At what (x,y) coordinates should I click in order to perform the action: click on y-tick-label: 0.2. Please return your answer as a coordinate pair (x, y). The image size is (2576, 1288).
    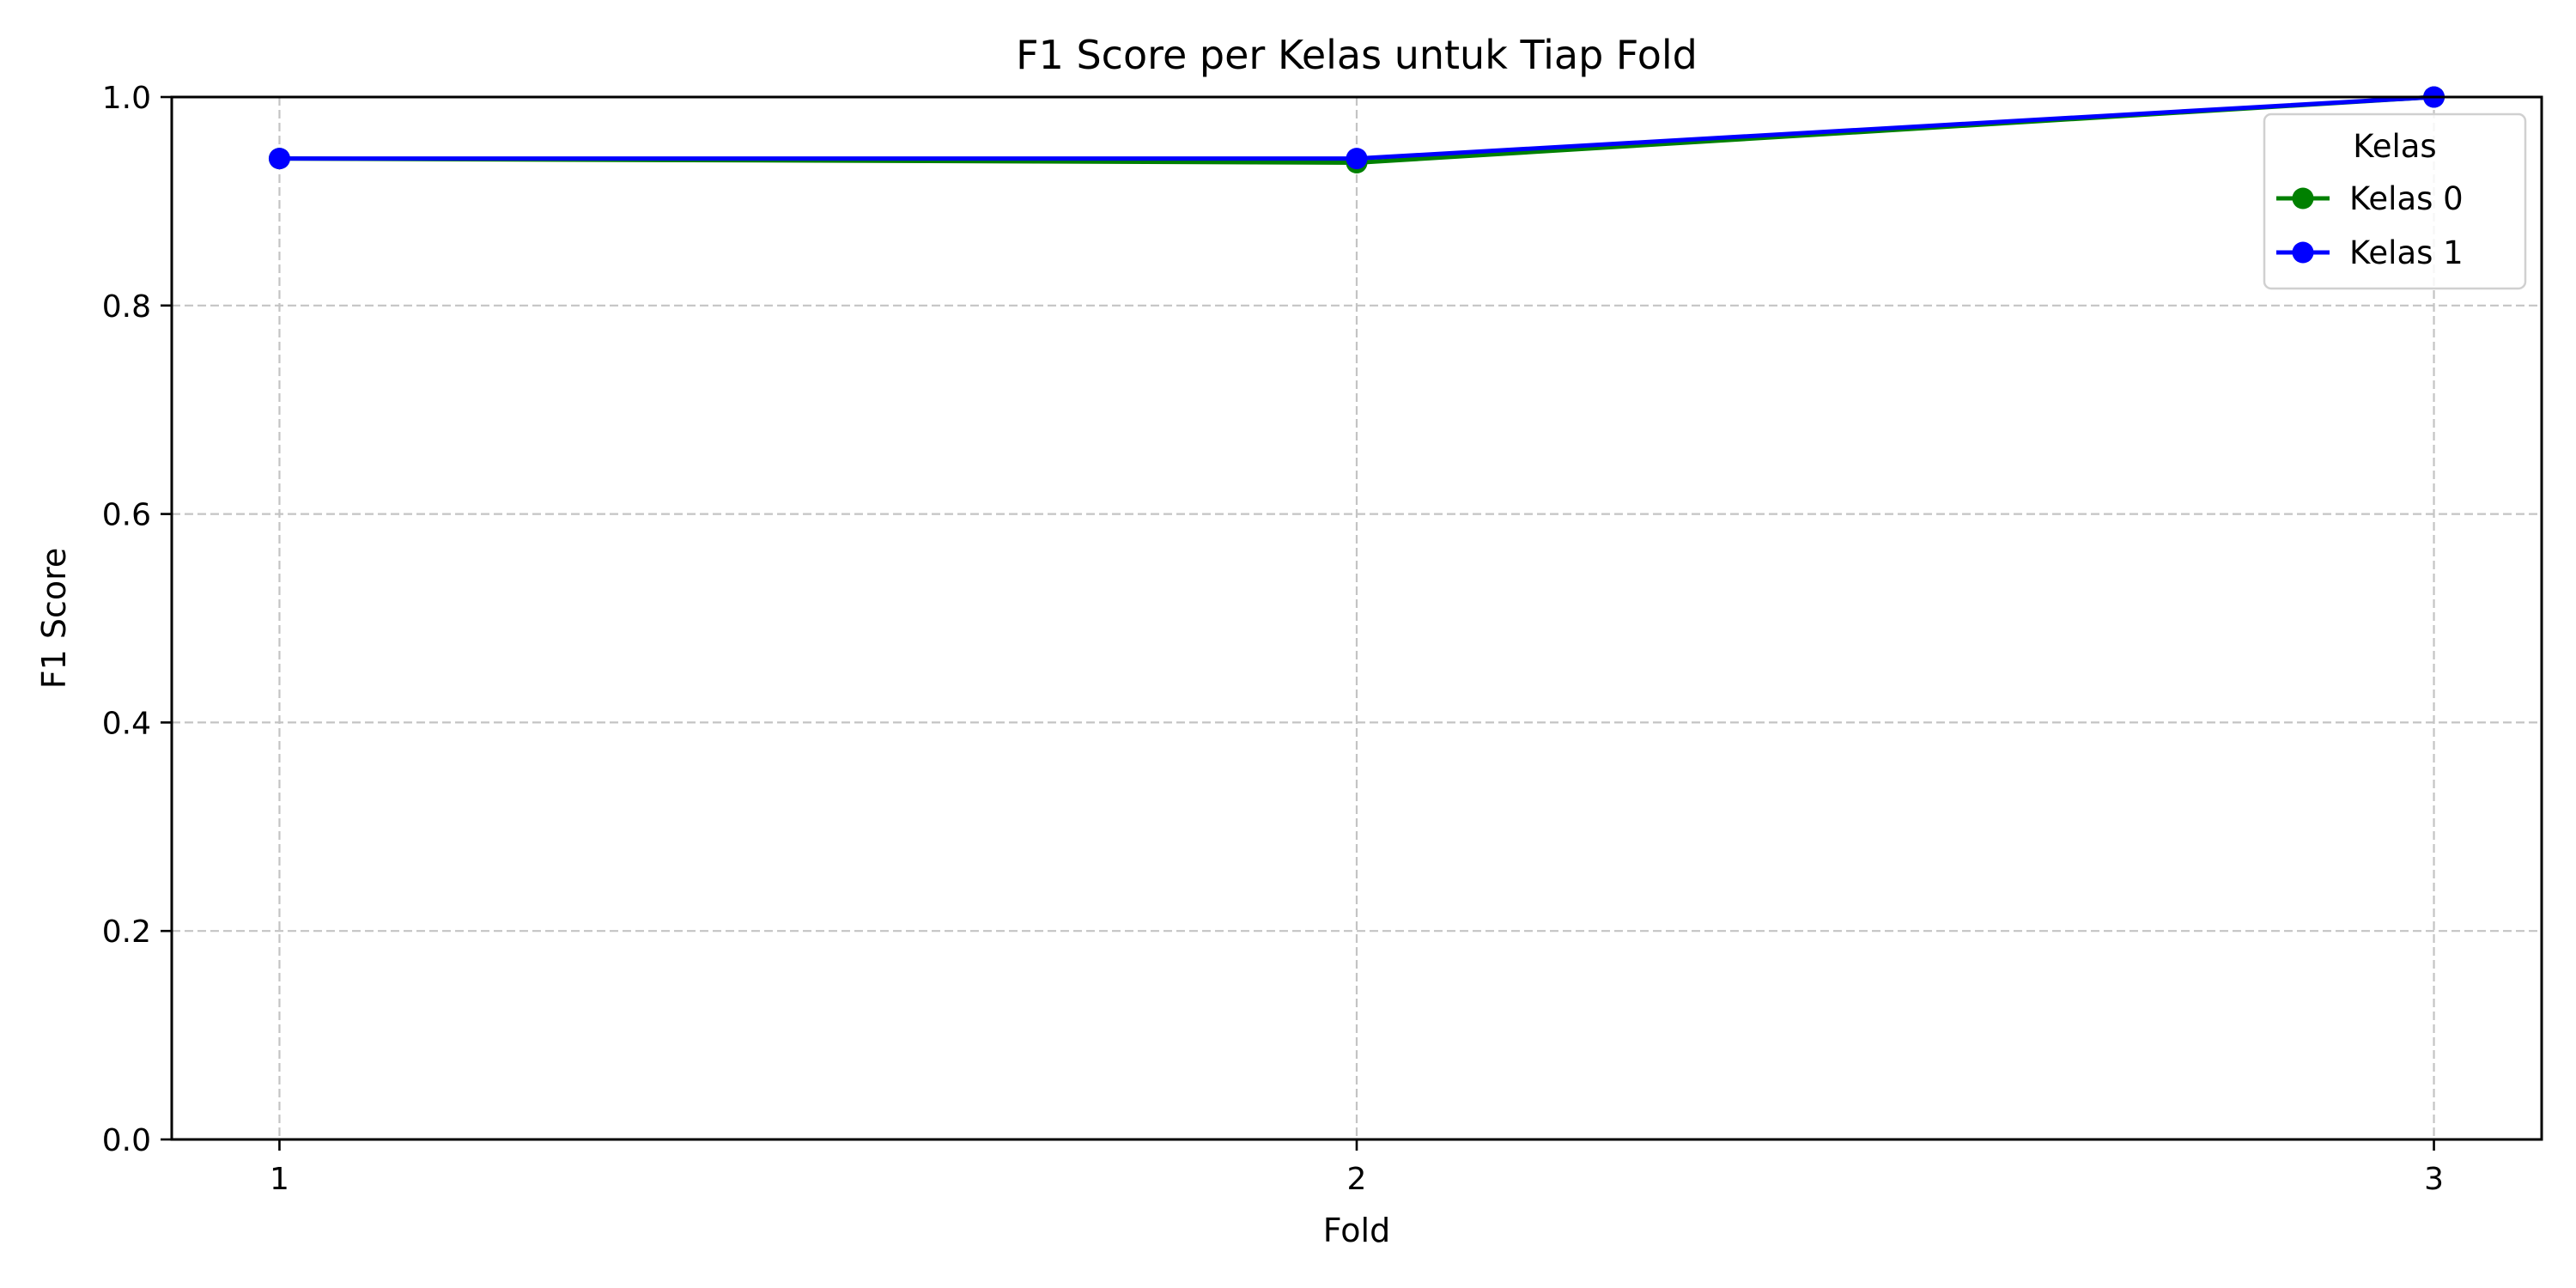
    Looking at the image, I should click on (127, 932).